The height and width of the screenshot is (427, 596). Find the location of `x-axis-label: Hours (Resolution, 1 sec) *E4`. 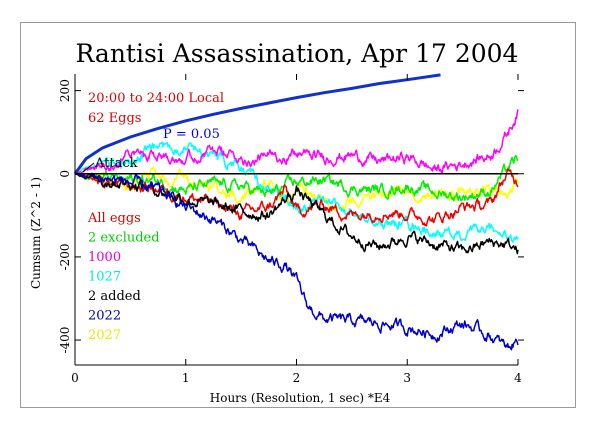

x-axis-label: Hours (Resolution, 1 sec) *E4 is located at coordinates (300, 398).